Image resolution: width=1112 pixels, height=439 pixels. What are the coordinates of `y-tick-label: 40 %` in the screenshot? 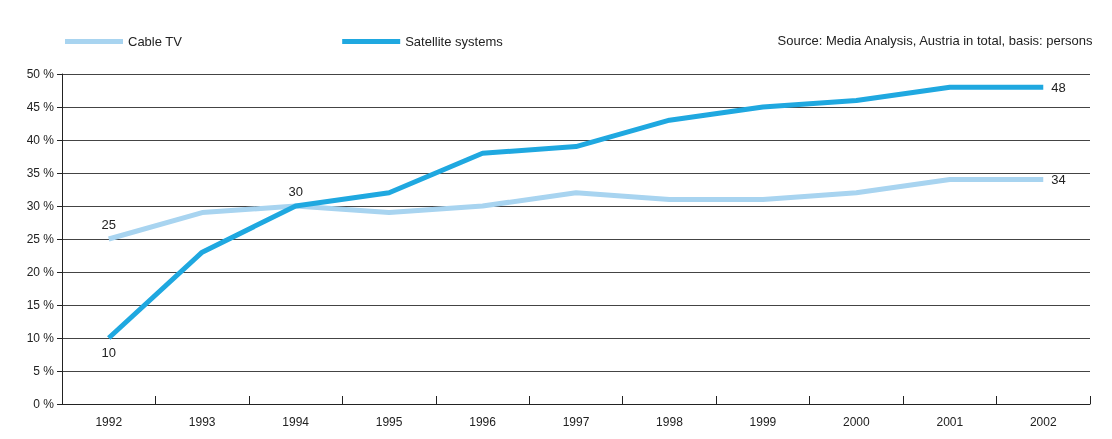 It's located at (40, 140).